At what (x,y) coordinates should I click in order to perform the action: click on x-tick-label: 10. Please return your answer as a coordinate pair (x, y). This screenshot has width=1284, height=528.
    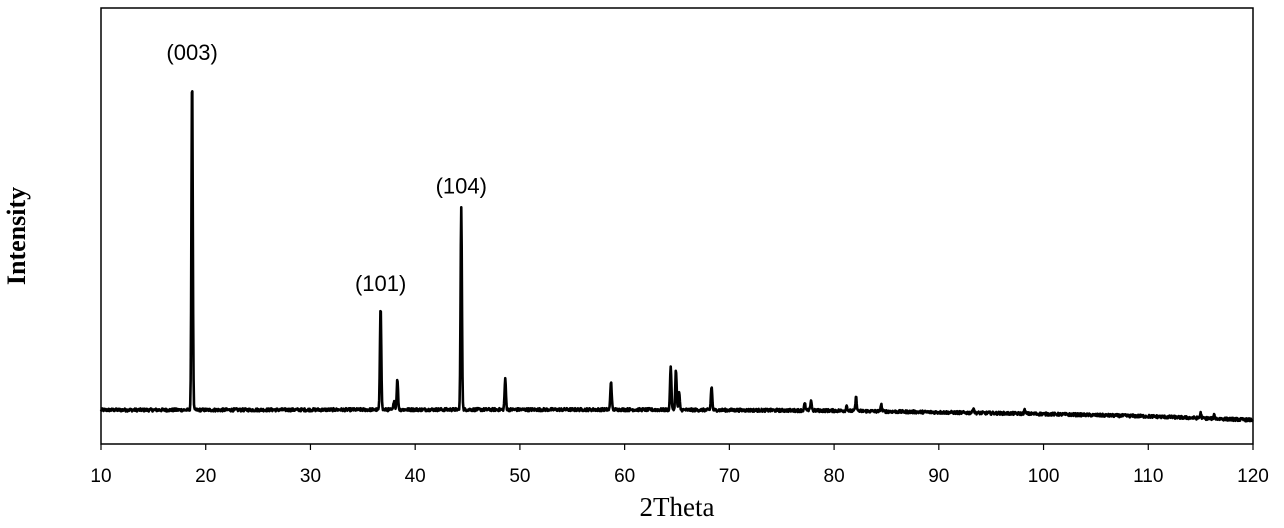
    Looking at the image, I should click on (100, 476).